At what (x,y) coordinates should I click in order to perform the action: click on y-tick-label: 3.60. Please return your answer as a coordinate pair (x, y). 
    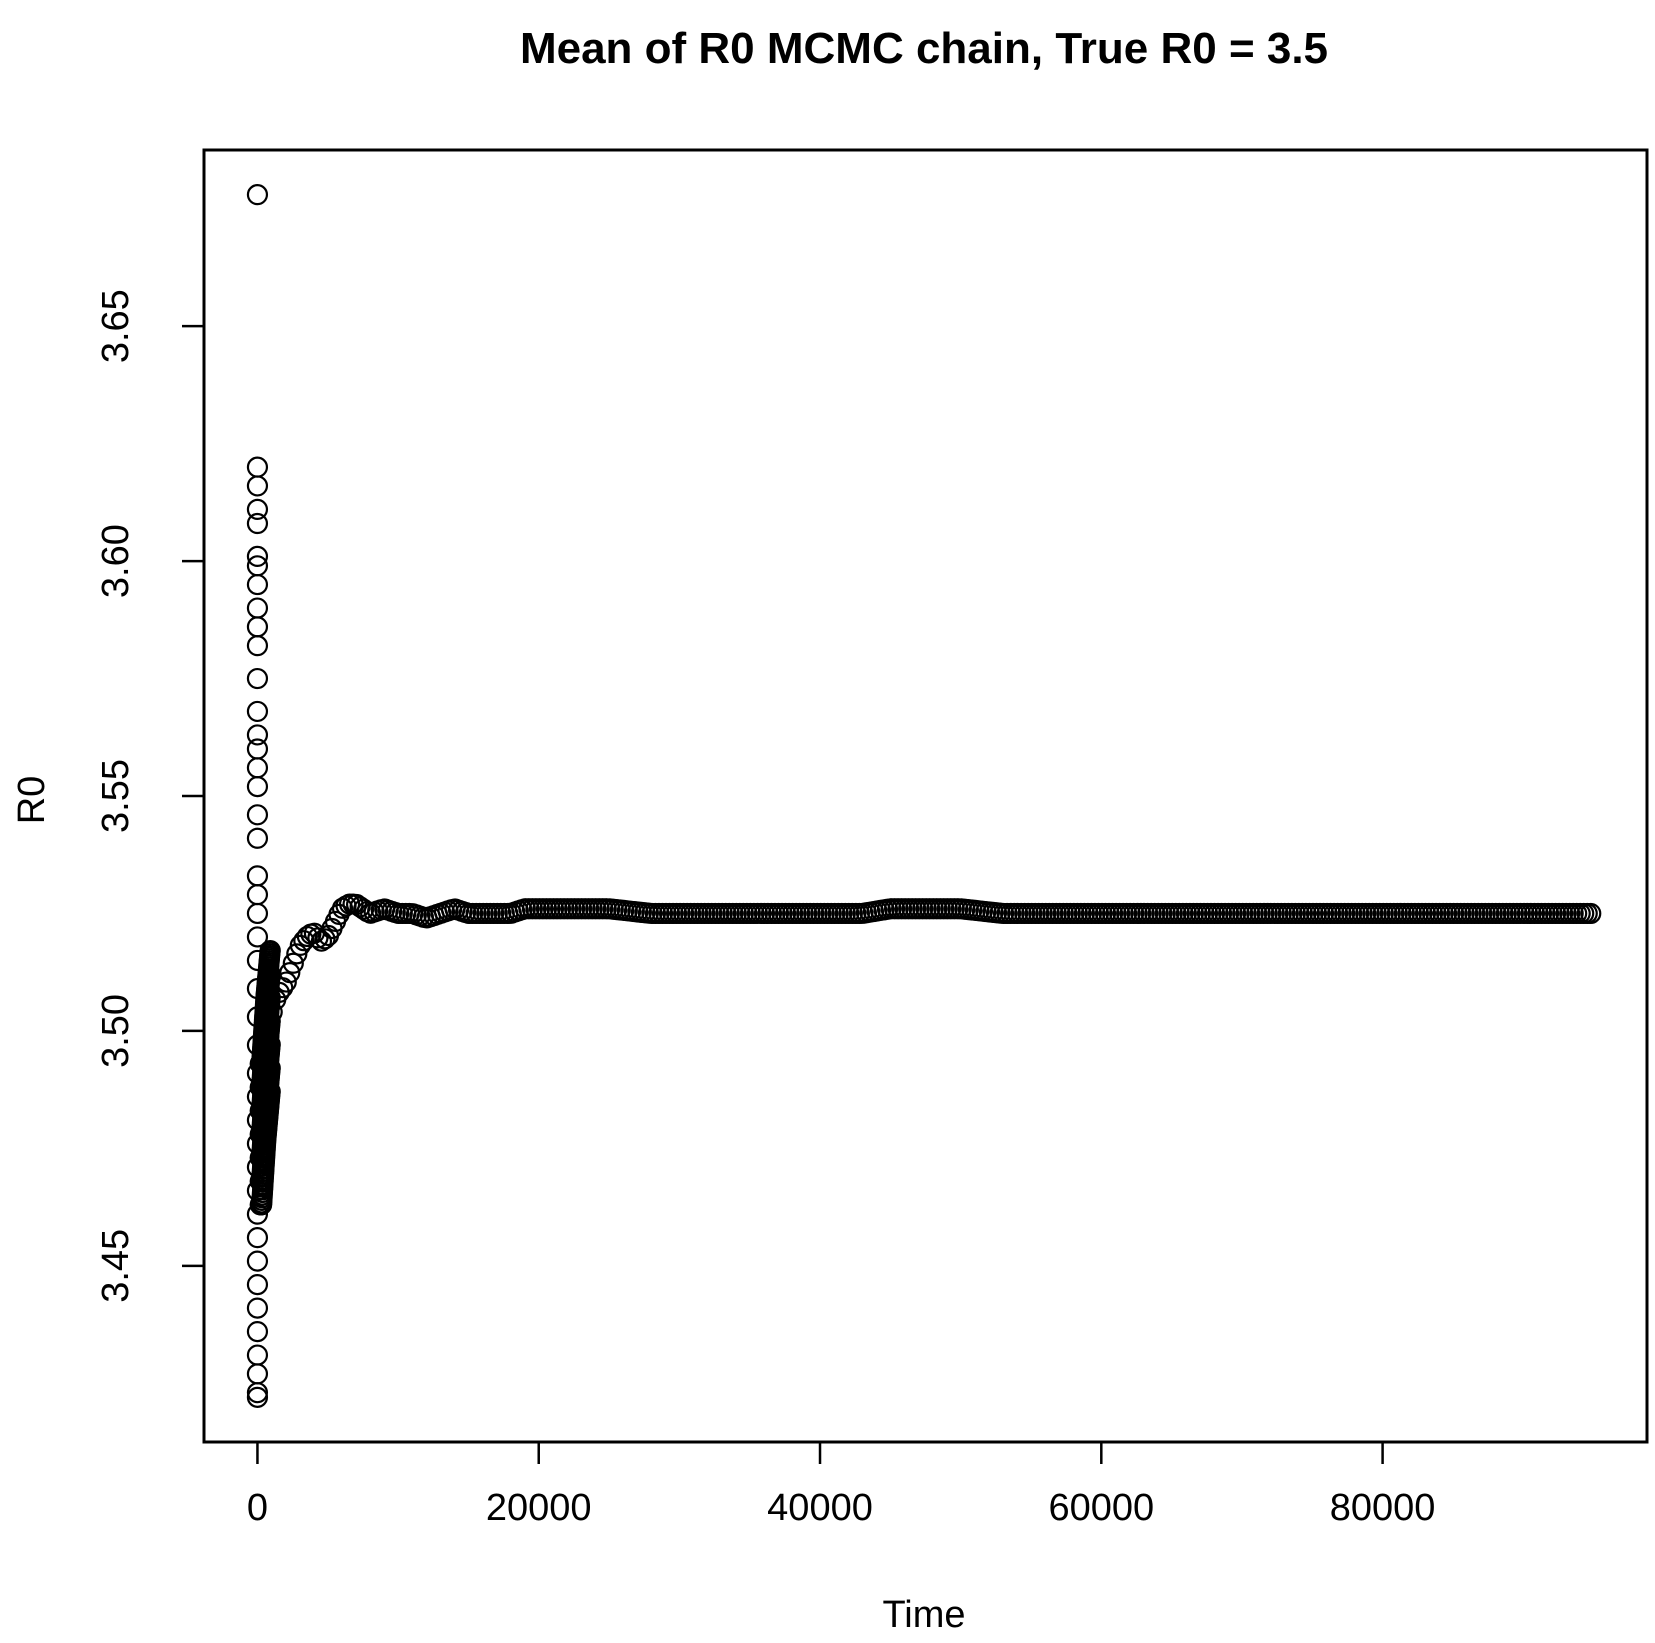
    Looking at the image, I should click on (116, 561).